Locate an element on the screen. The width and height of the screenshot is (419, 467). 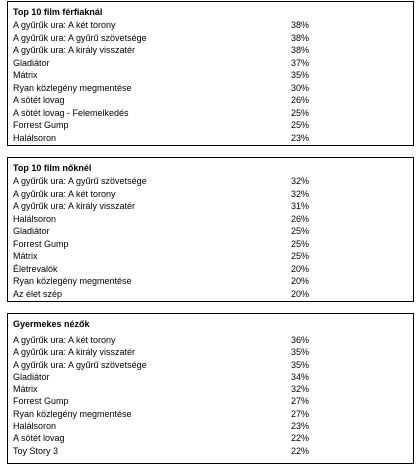
film-percent: 34% is located at coordinates (300, 376).